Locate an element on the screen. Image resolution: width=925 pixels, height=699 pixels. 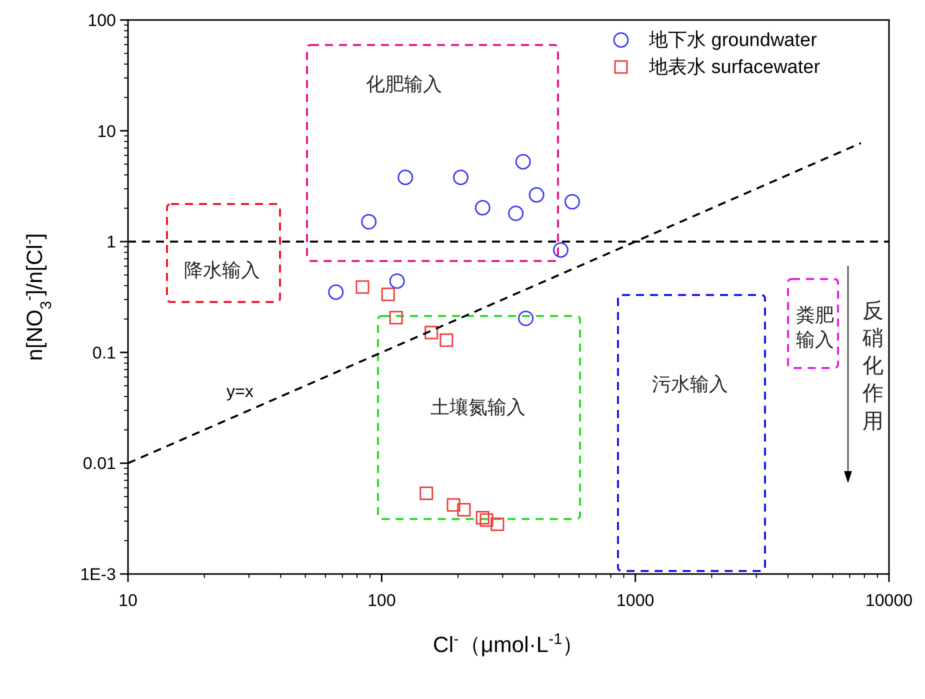
x-tick-label: 10000 is located at coordinates (889, 600).